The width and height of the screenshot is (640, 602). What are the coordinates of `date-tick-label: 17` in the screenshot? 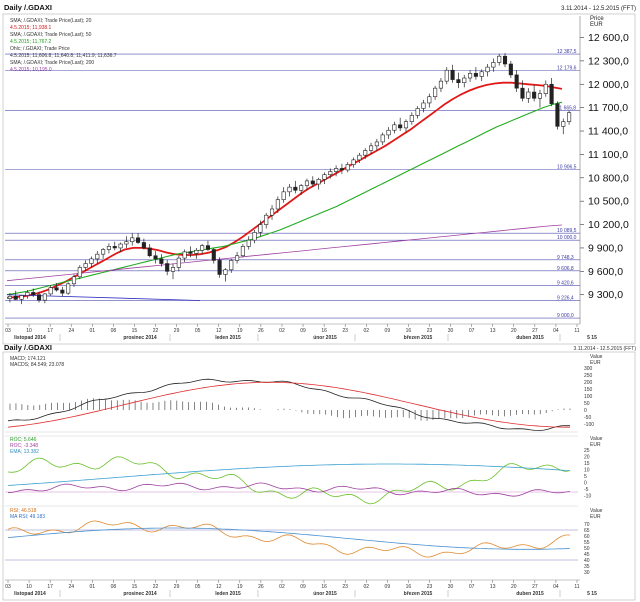 It's located at (50, 587).